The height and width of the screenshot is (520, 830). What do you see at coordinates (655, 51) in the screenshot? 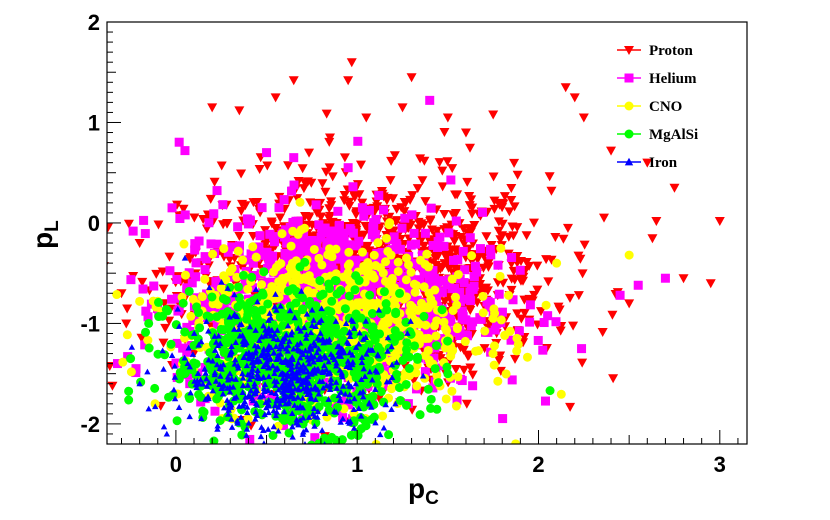
I see `legend-entry-proton: Proton` at bounding box center [655, 51].